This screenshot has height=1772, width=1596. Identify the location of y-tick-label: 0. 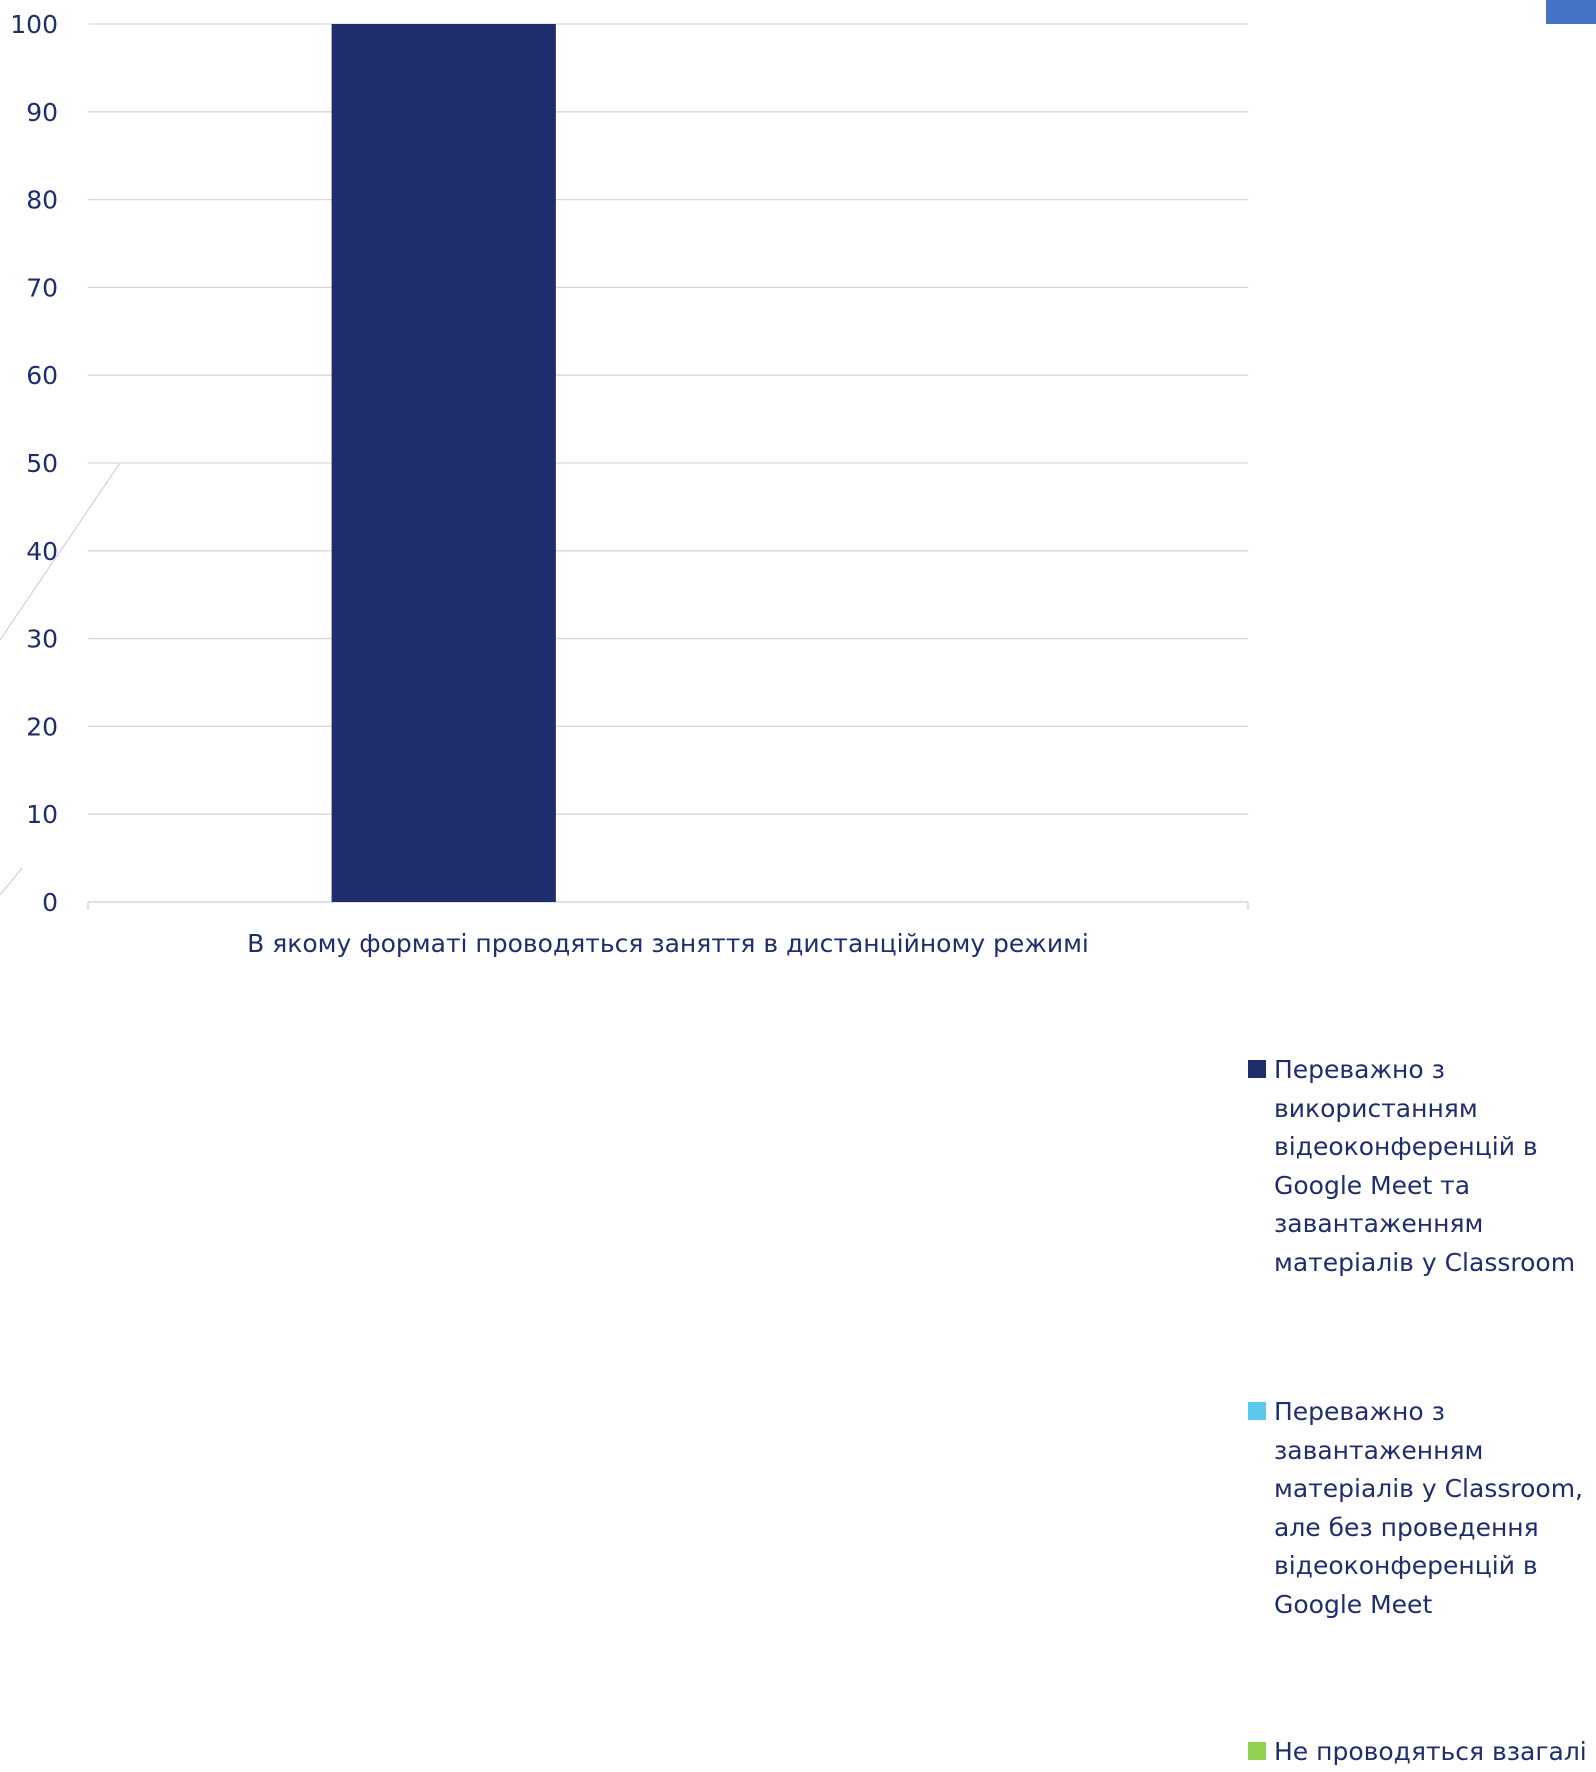
(50, 902).